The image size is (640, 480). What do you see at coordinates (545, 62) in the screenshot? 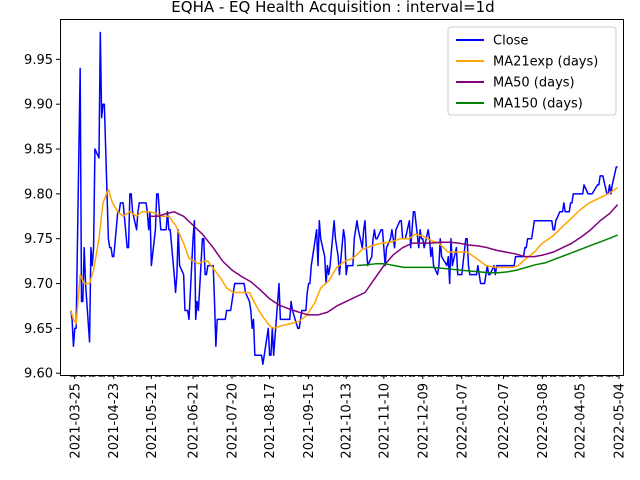
I see `legend-label-ma21exp-days: MA21exp (days)` at bounding box center [545, 62].